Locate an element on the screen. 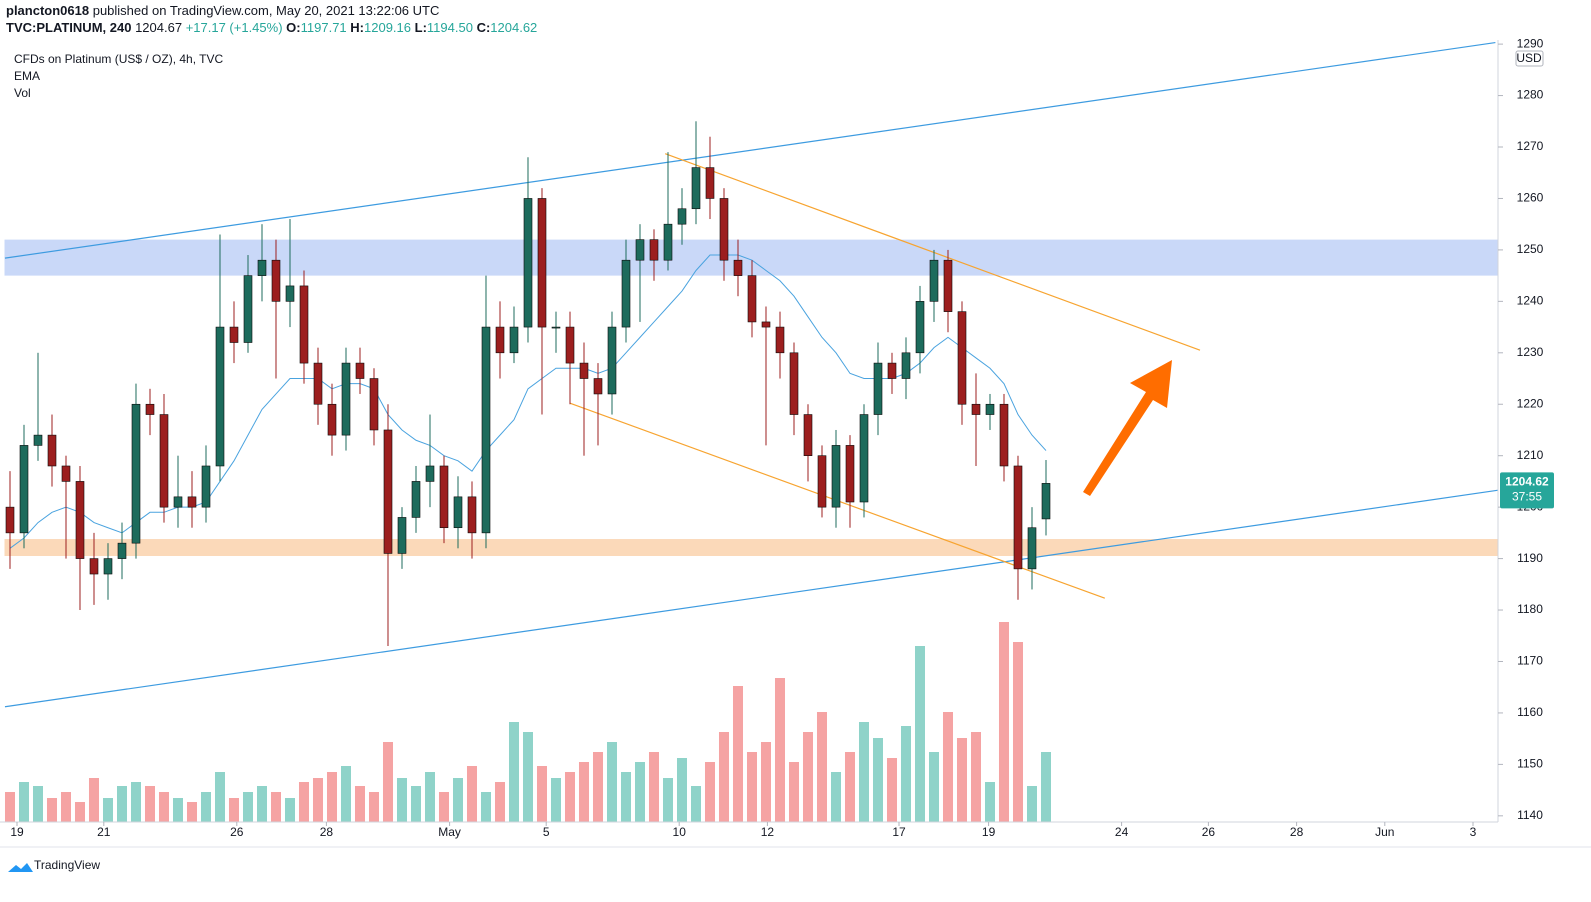 The image size is (1591, 902). symbol: TVC:PLATINUM, 240 is located at coordinates (68, 27).